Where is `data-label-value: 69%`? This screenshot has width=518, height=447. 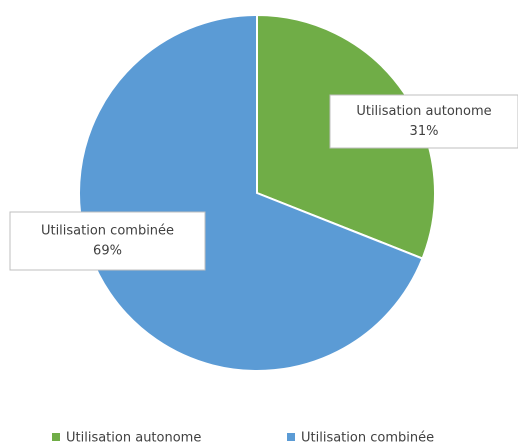 data-label-value: 69% is located at coordinates (107, 251).